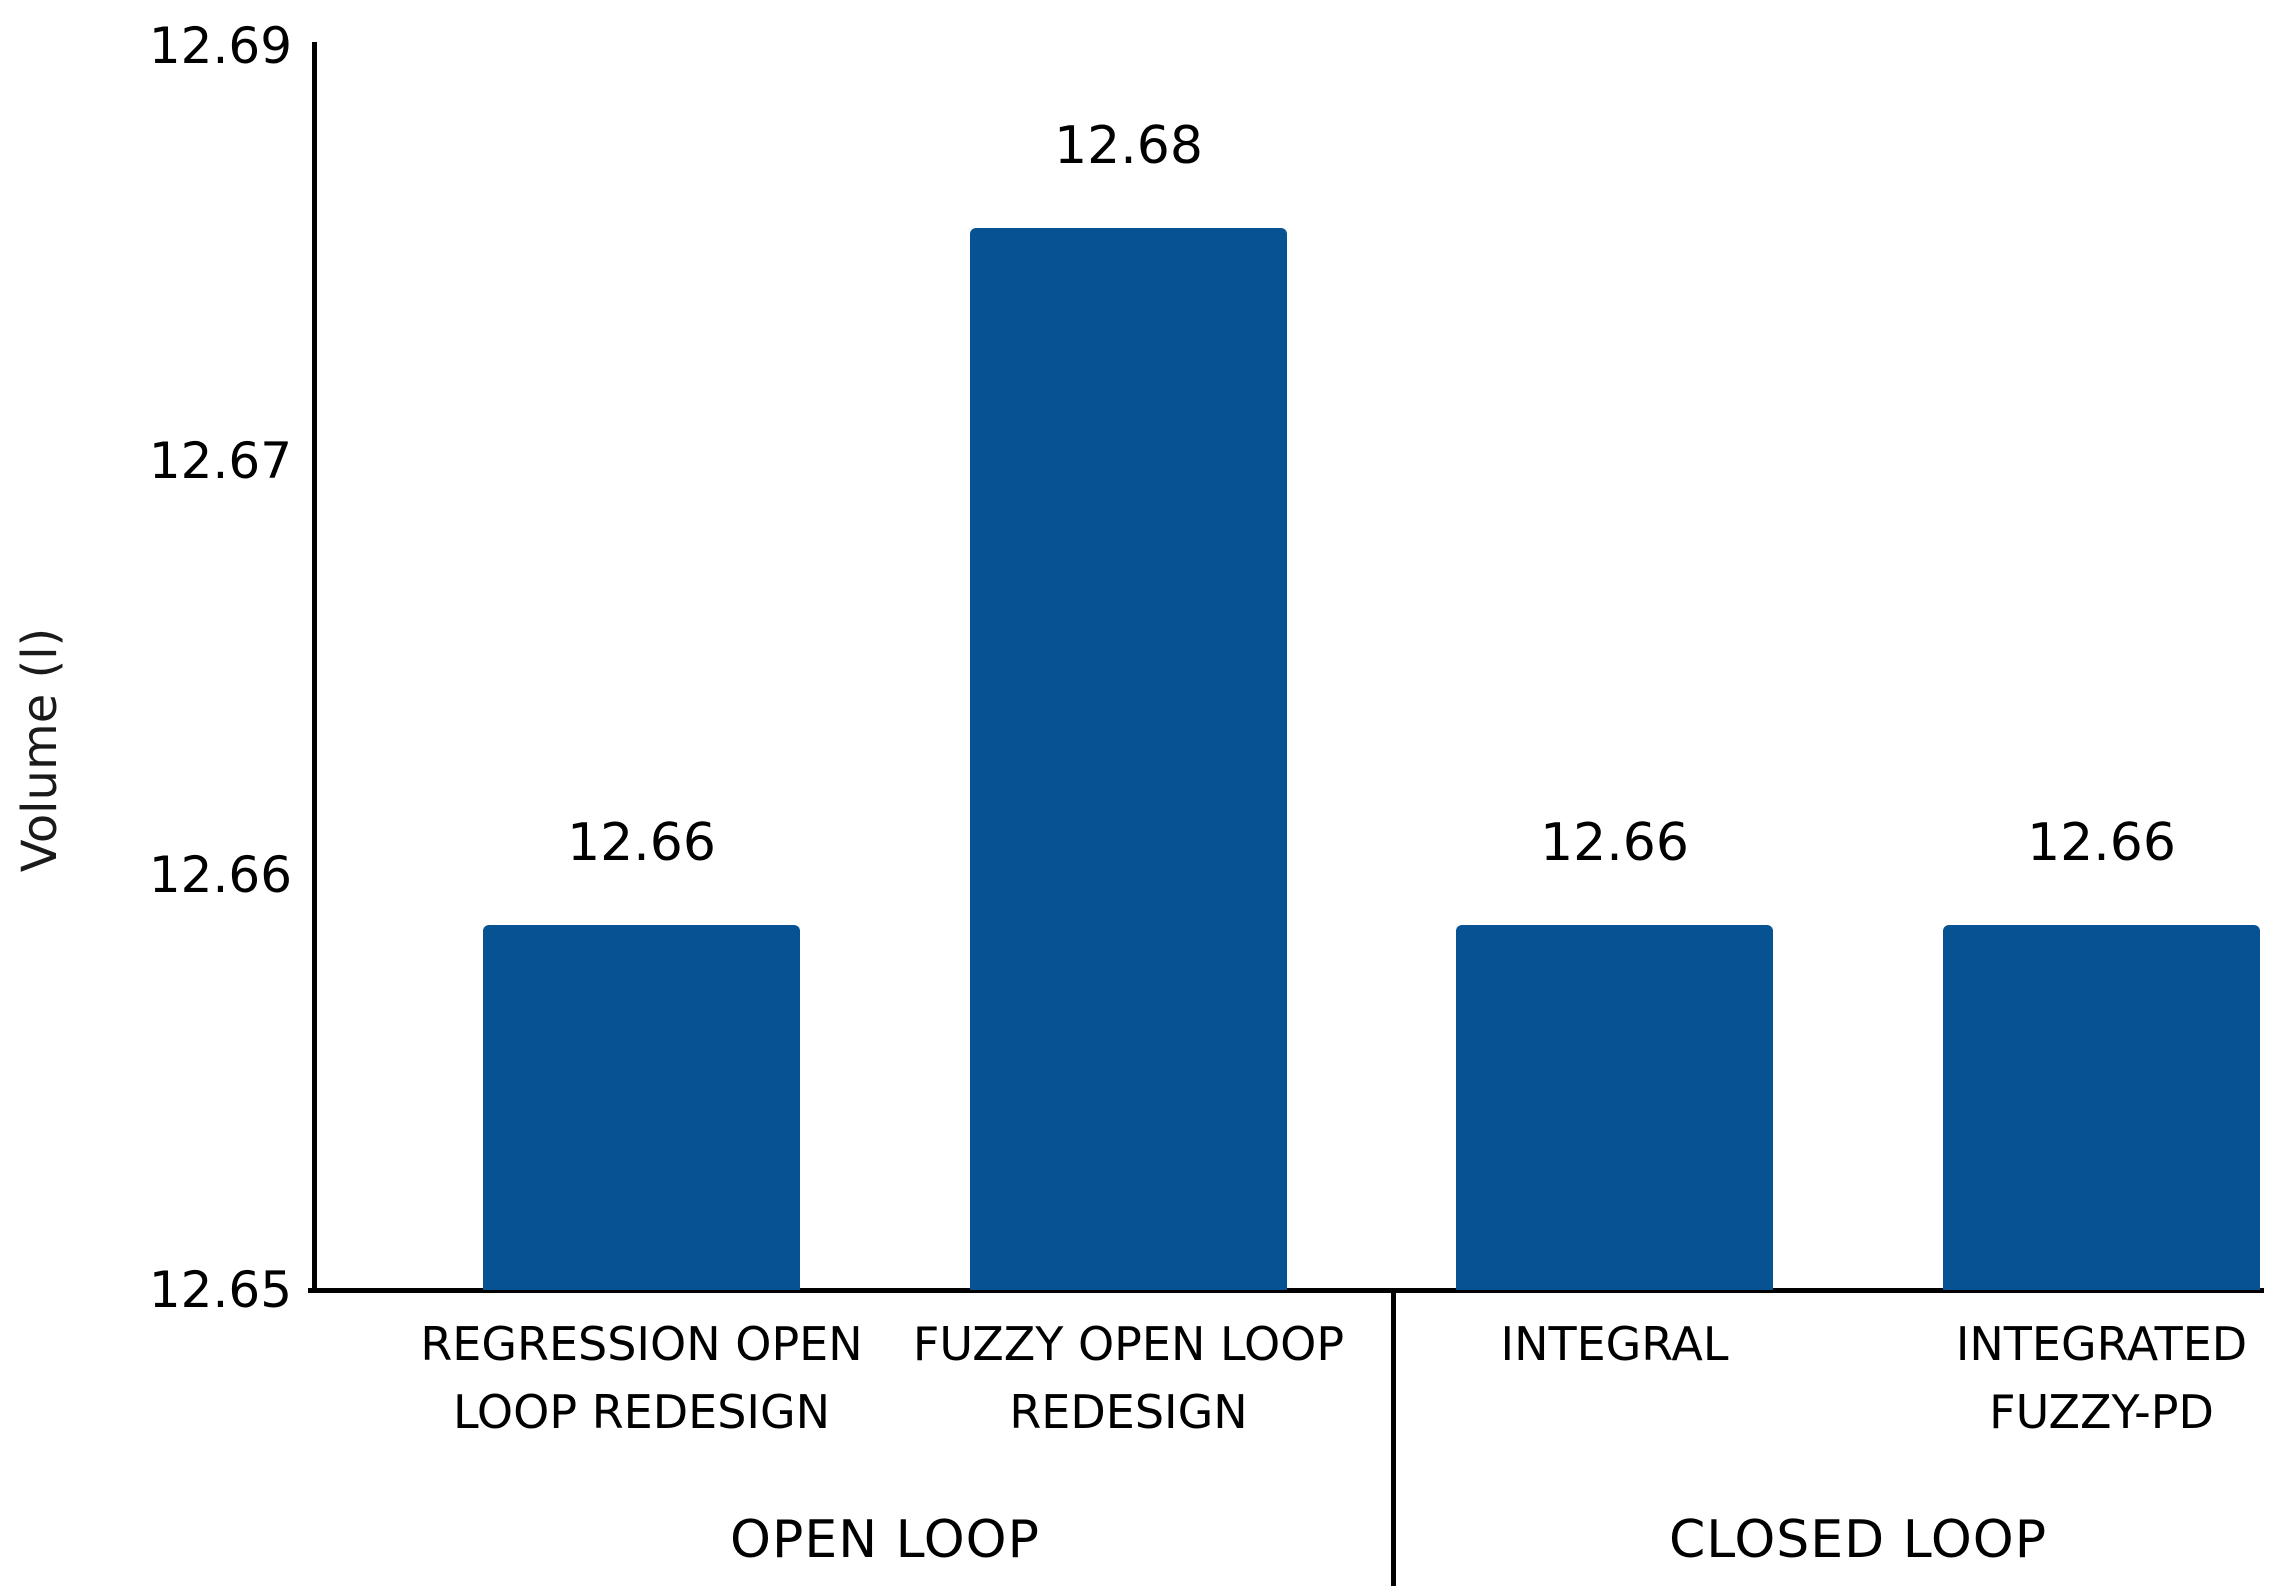 The width and height of the screenshot is (2276, 1592). I want to click on y-axis-line, so click(314, 667).